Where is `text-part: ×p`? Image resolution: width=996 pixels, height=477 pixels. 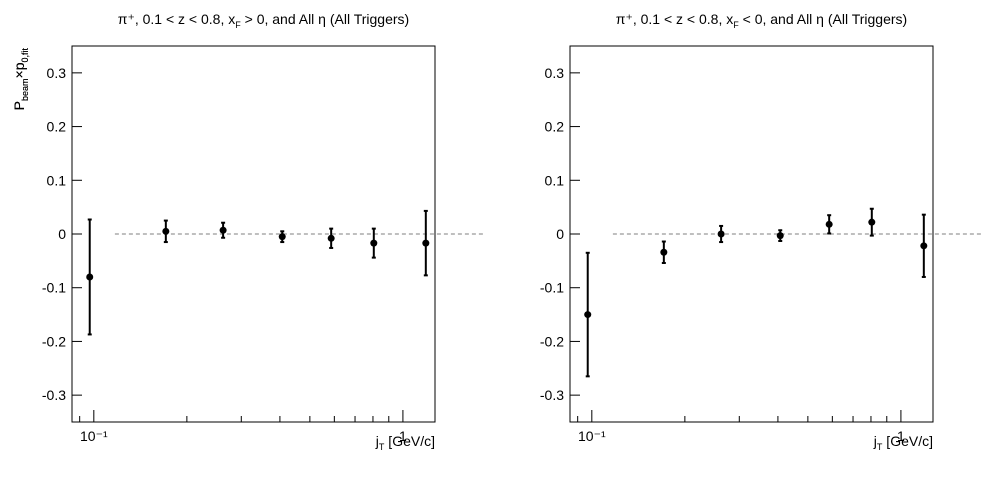 text-part: ×p is located at coordinates (19, 70).